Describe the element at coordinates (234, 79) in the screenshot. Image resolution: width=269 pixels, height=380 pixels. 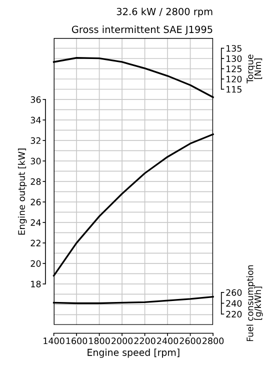
I see `y2-tick-label: 120` at that location.